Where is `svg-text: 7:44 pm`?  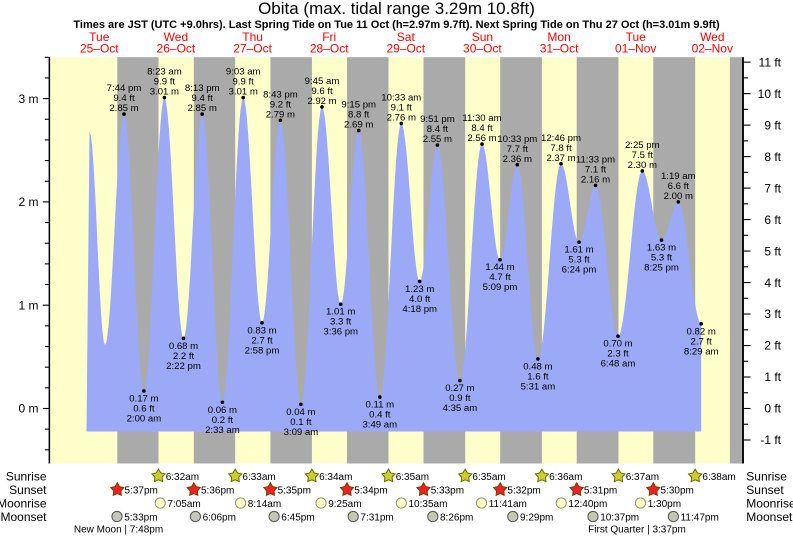
svg-text: 7:44 pm is located at coordinates (124, 88).